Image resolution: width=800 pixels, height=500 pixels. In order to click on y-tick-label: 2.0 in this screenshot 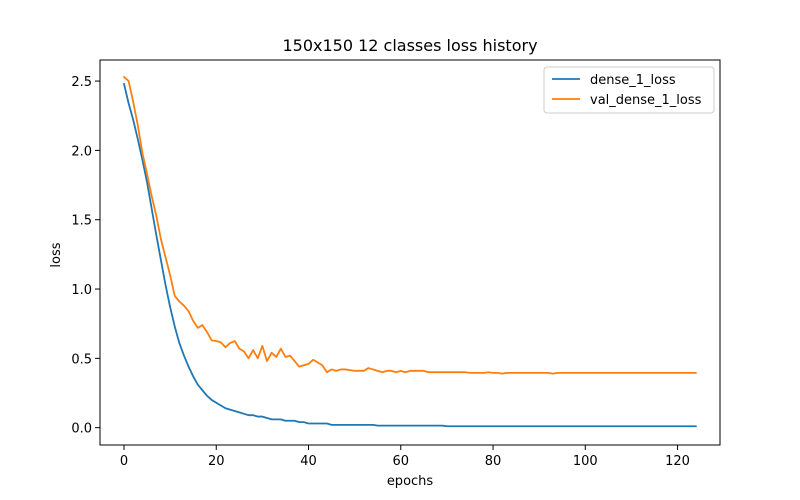, I will do `click(81, 151)`.